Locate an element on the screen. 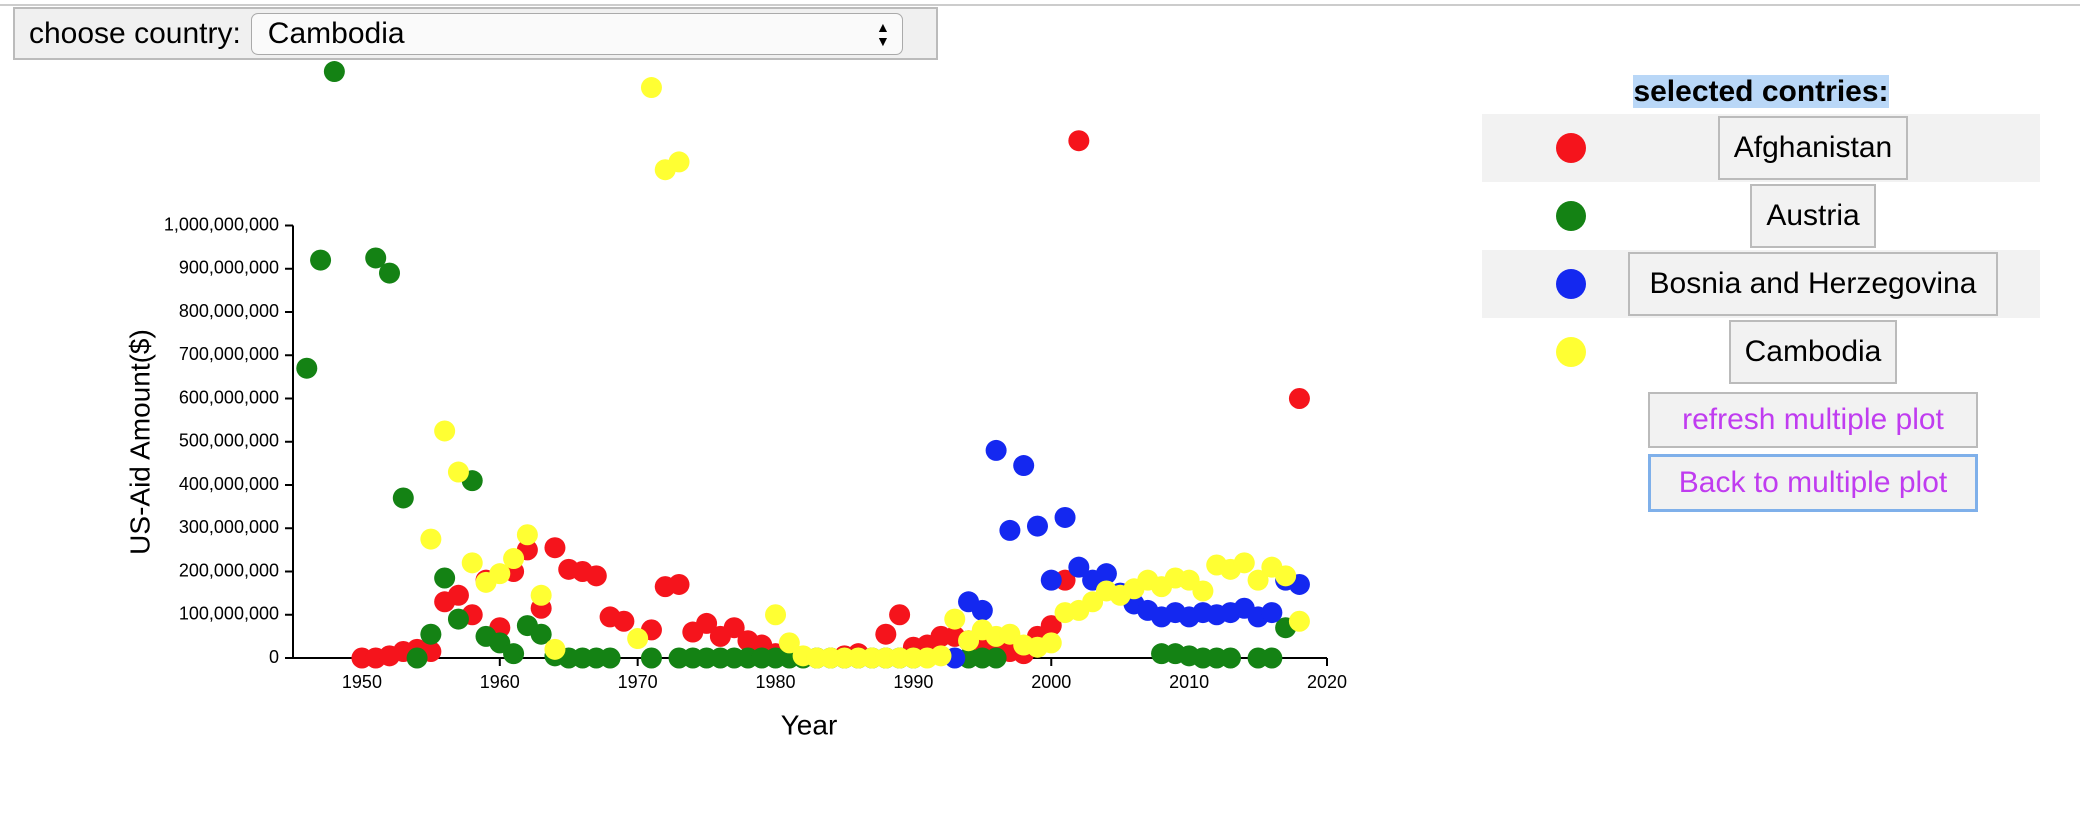 This screenshot has height=816, width=2080. actions: Back to multiple plot is located at coordinates (1813, 480).